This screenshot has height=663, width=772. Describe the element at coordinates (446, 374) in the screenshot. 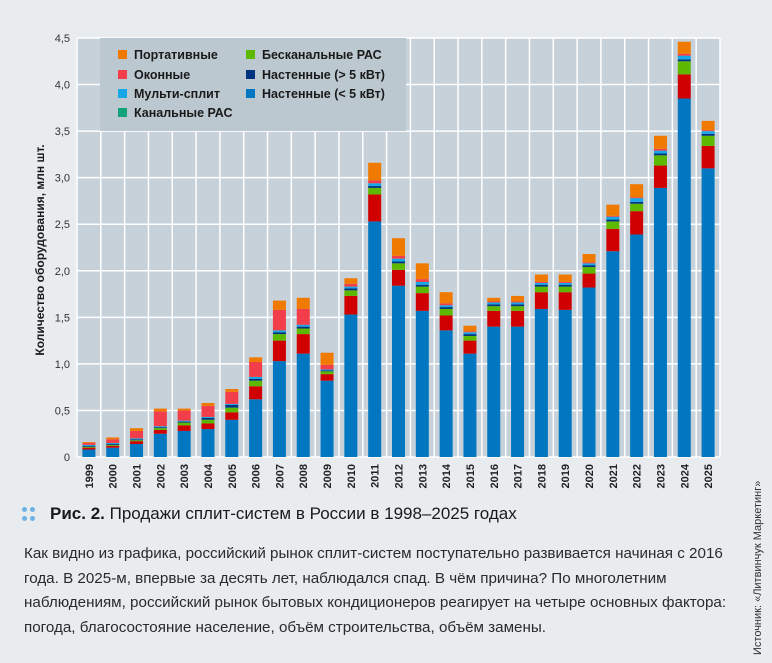

I see `bar-stack-2014` at that location.